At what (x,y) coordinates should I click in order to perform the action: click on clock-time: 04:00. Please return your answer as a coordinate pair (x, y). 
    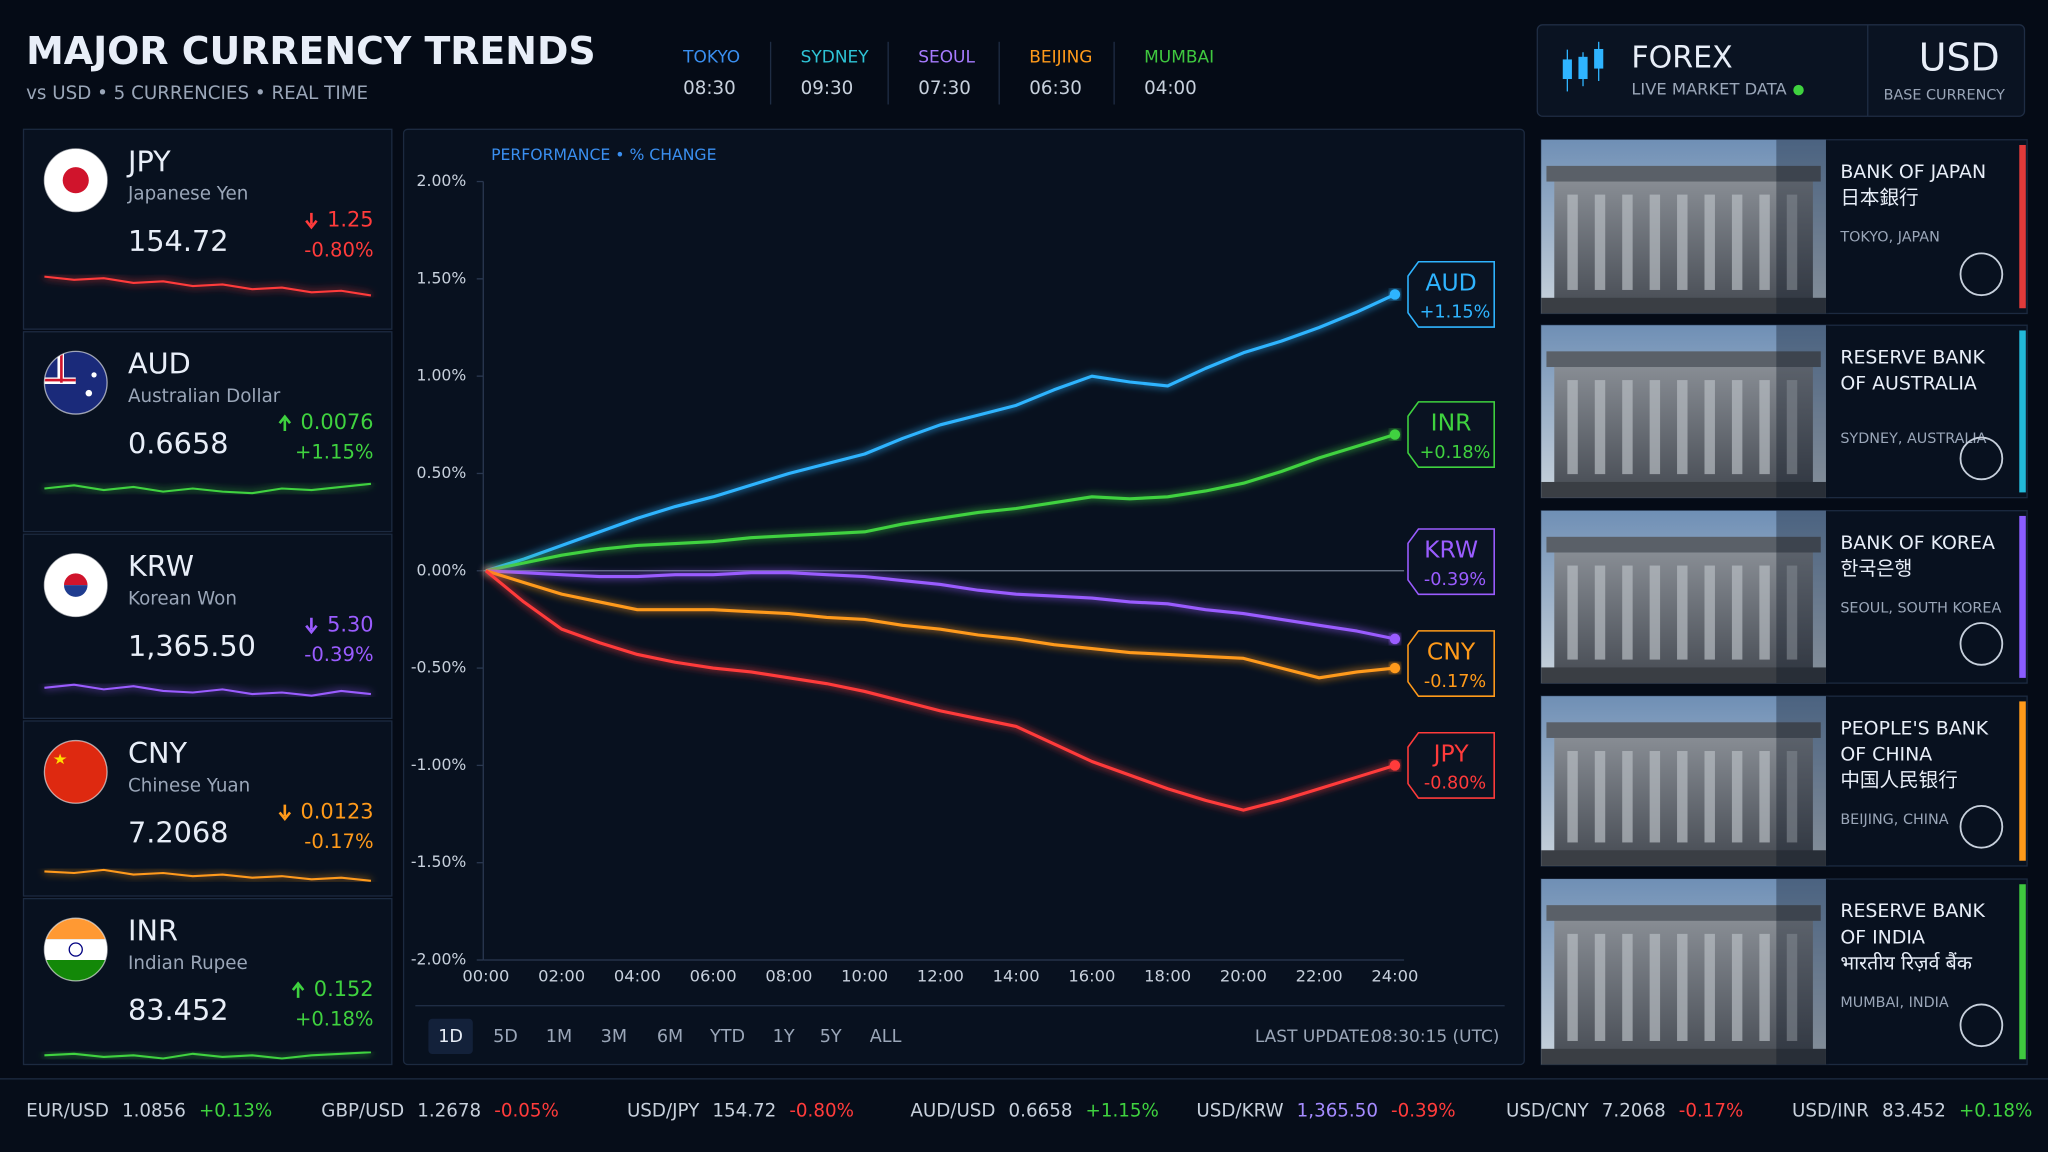
    Looking at the image, I should click on (1170, 88).